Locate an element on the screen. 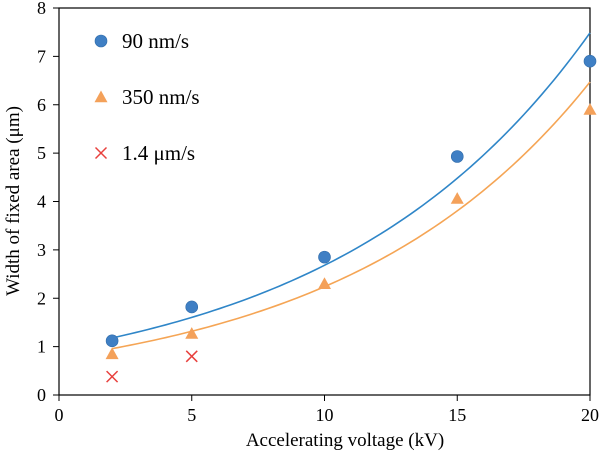  x-axis-ticks: 0 5 10 15 20 is located at coordinates (327, 410).